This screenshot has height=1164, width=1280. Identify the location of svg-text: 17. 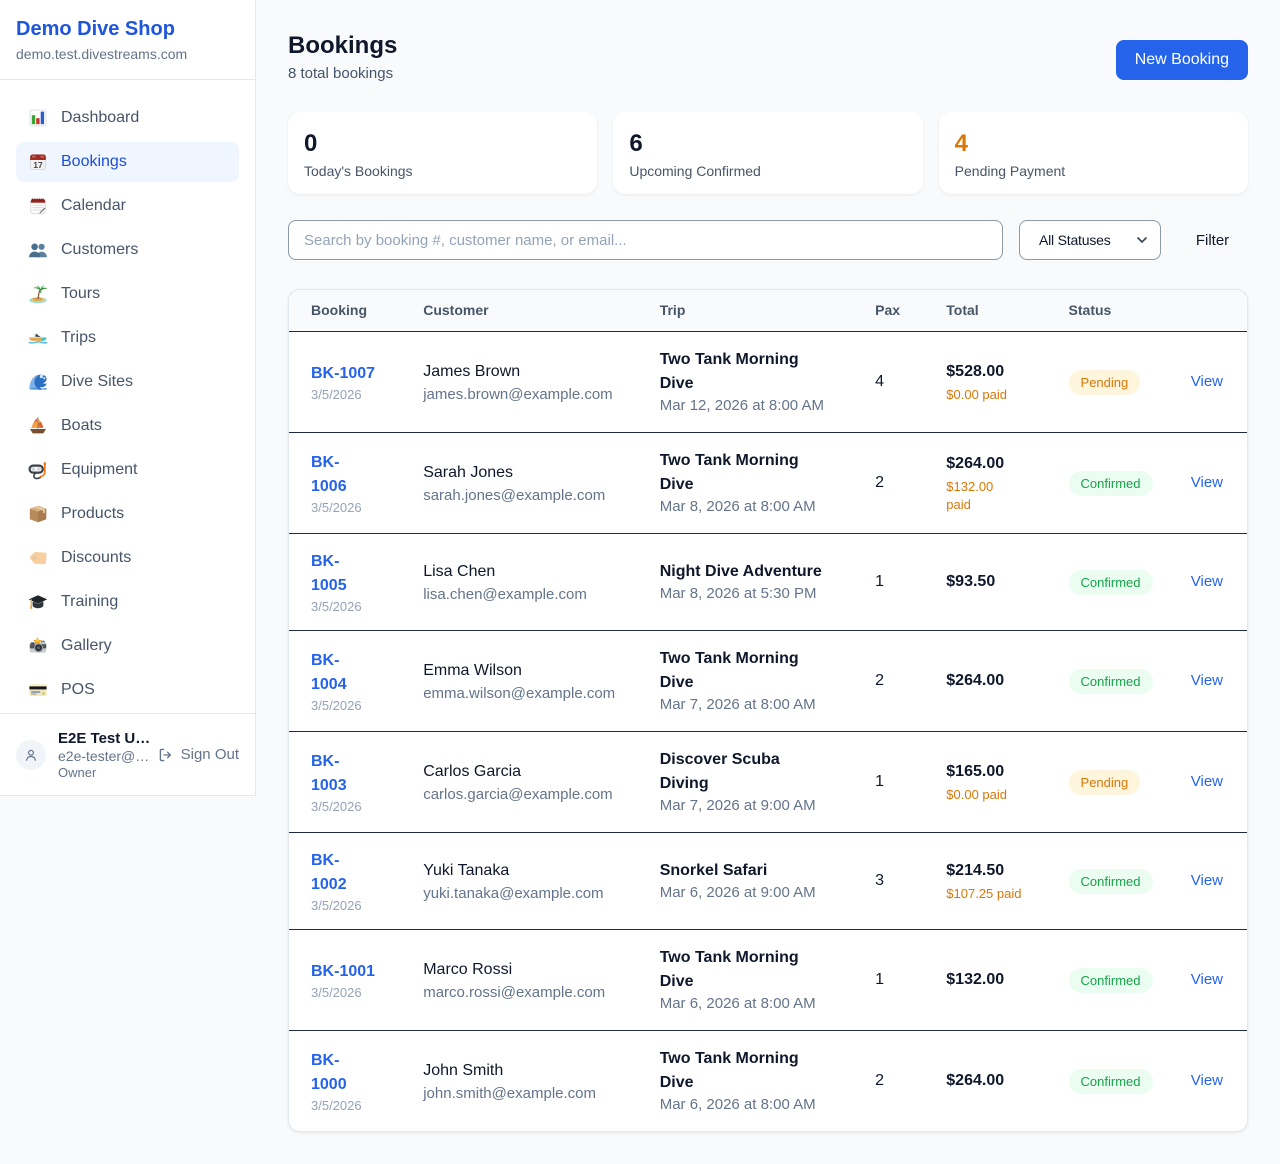
(38, 165).